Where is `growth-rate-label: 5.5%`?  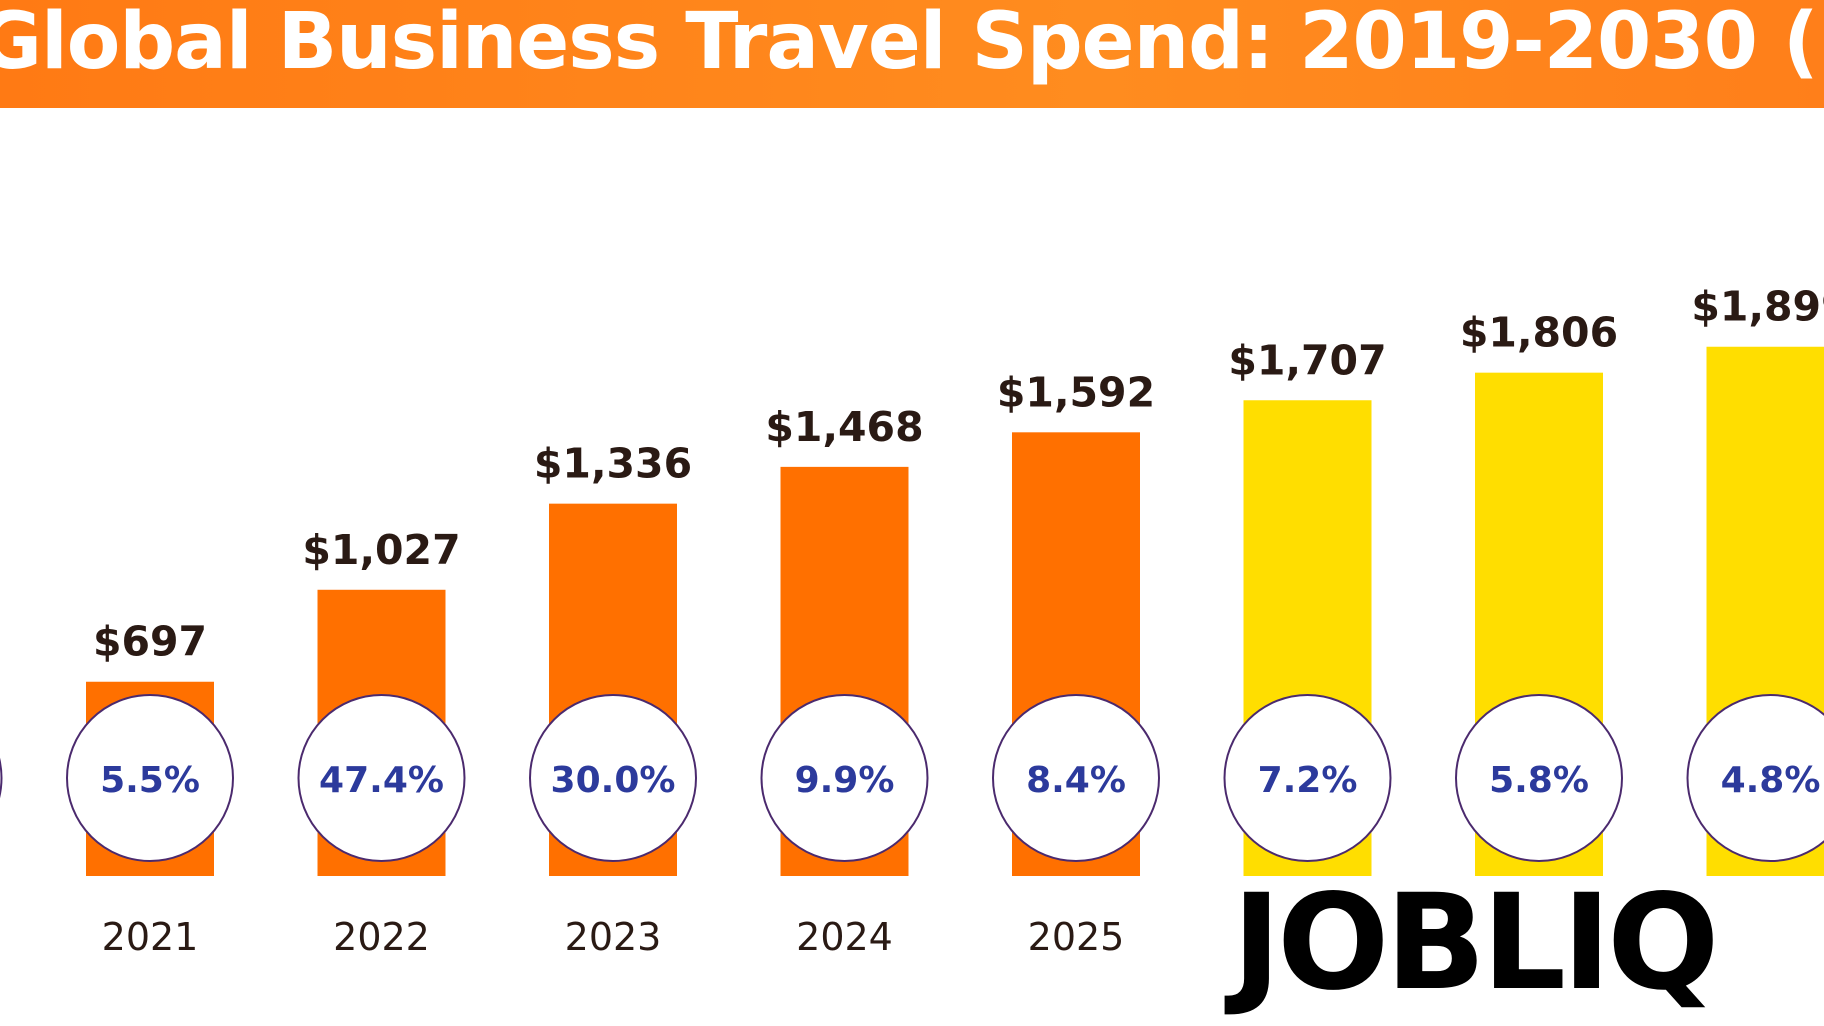
growth-rate-label: 5.5% is located at coordinates (150, 780).